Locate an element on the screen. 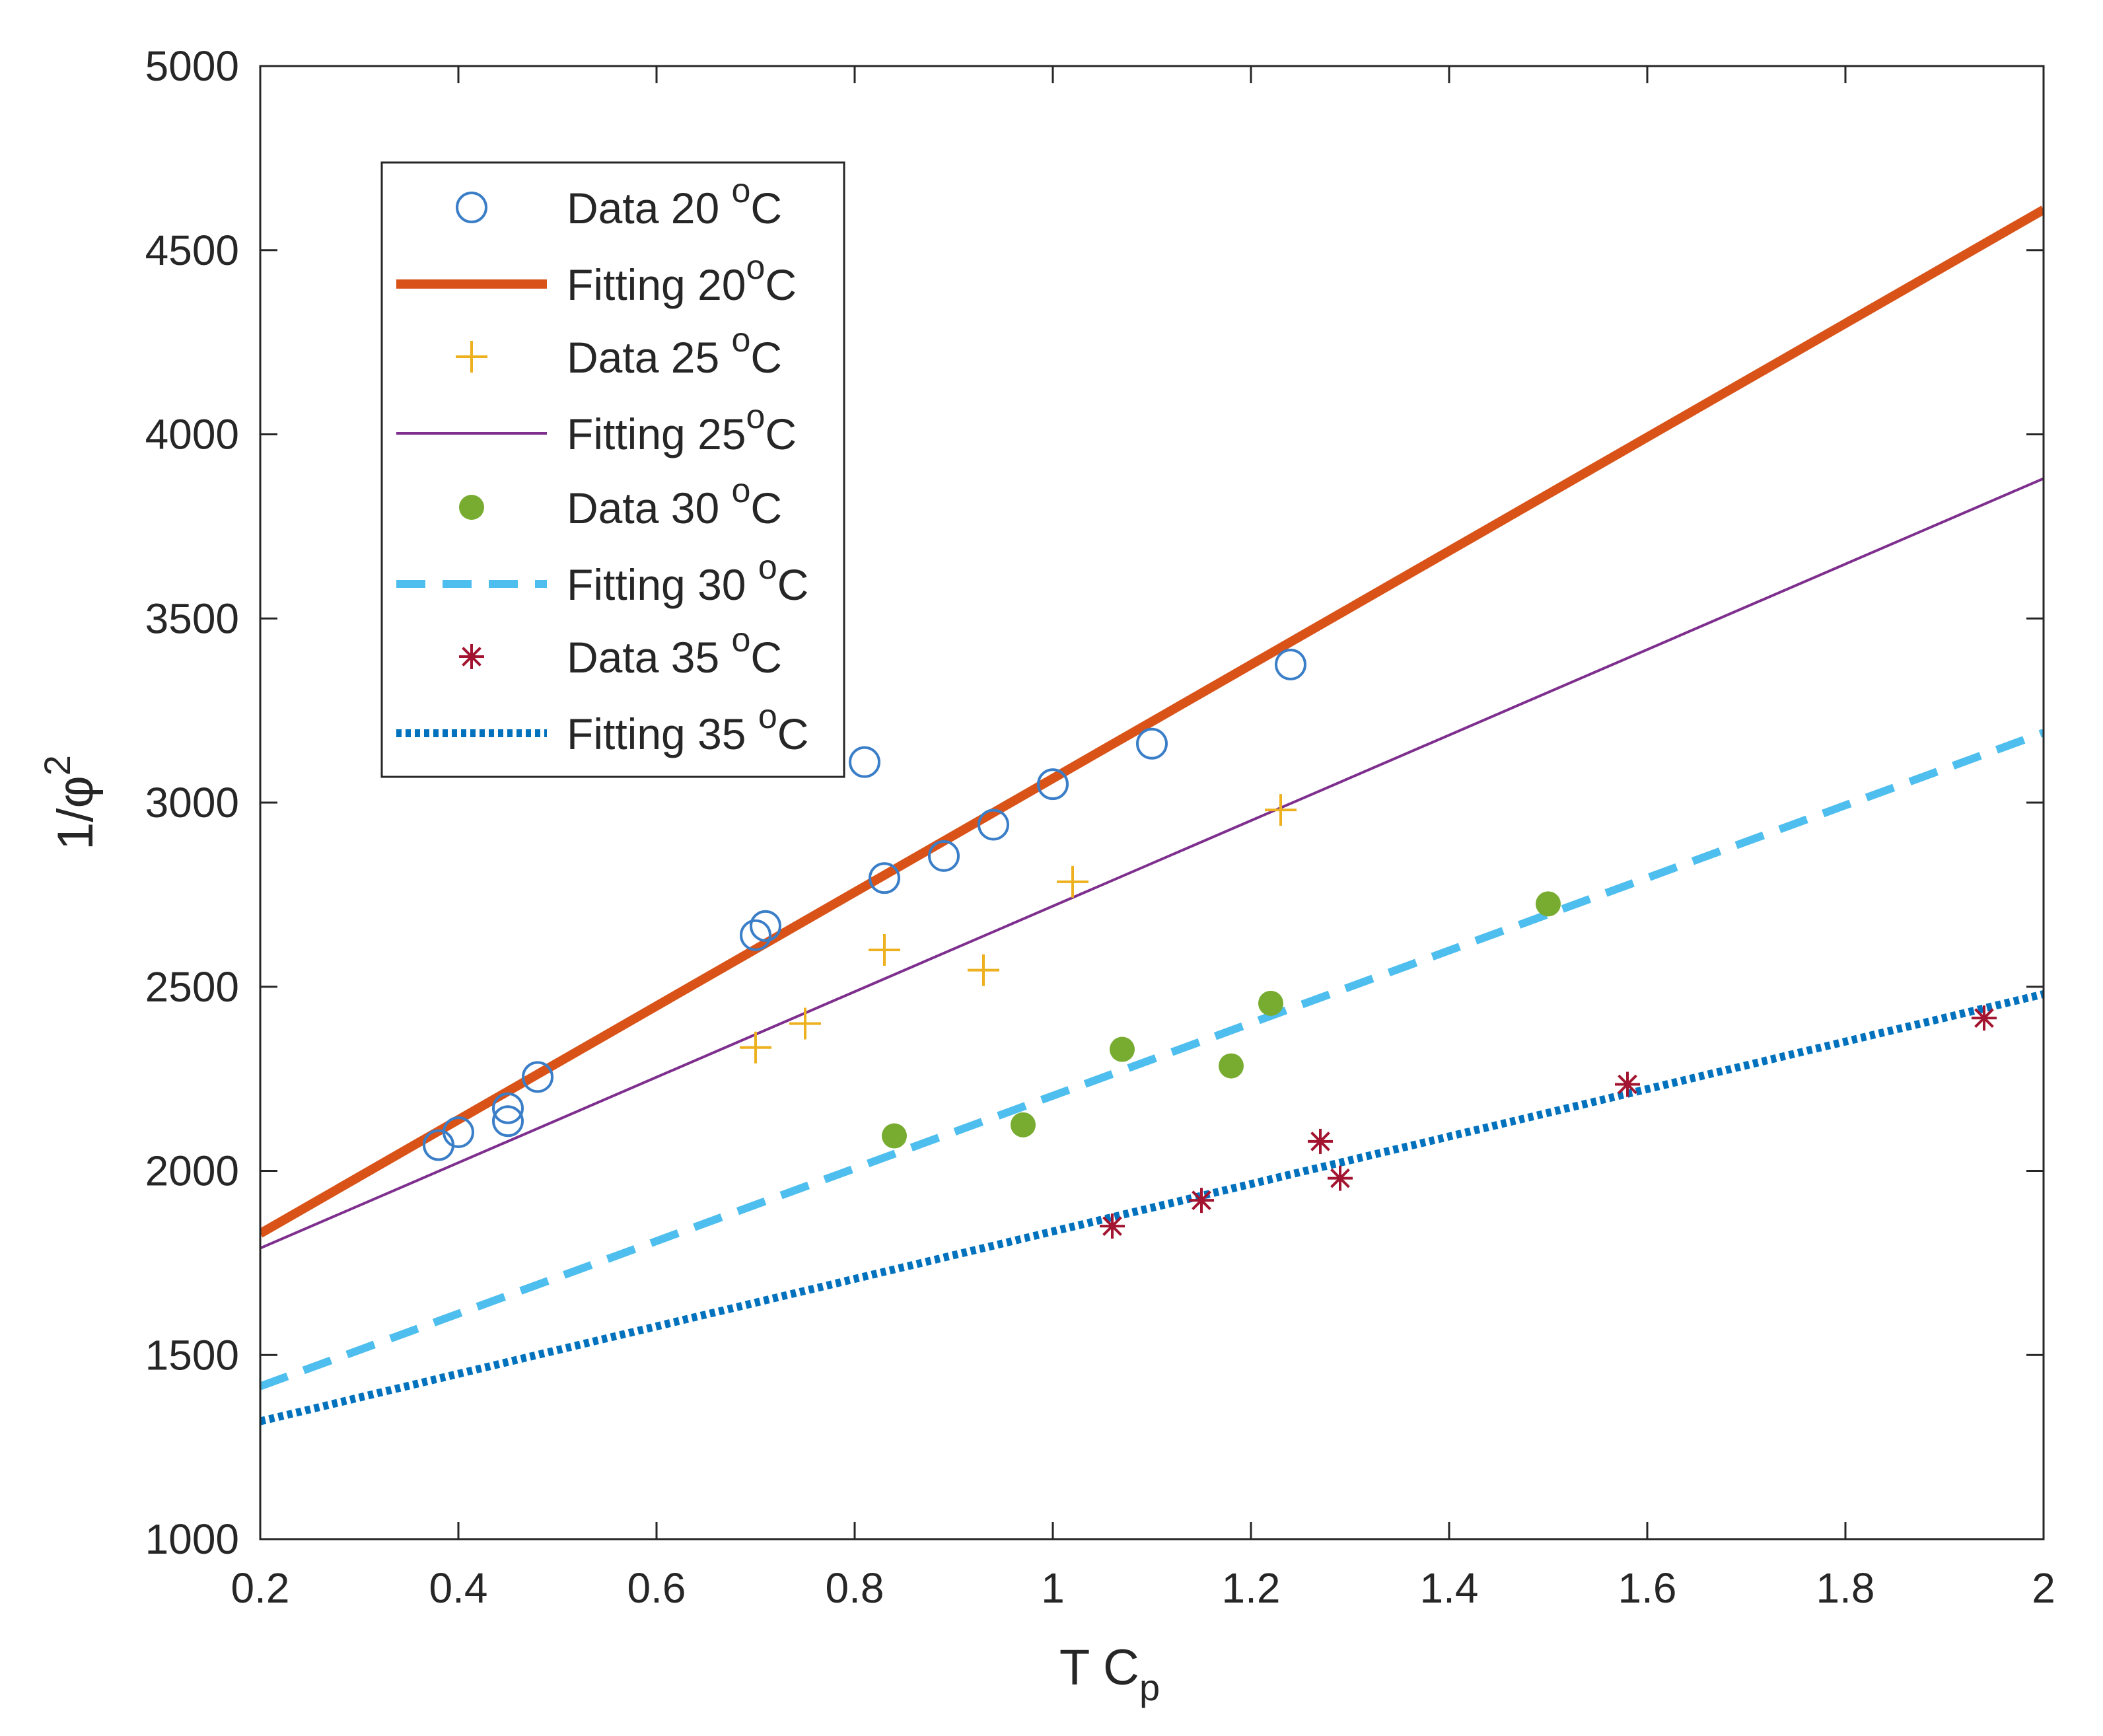 The width and height of the screenshot is (2103, 1736). legend-item-2: Data 25 oC is located at coordinates (619, 351).